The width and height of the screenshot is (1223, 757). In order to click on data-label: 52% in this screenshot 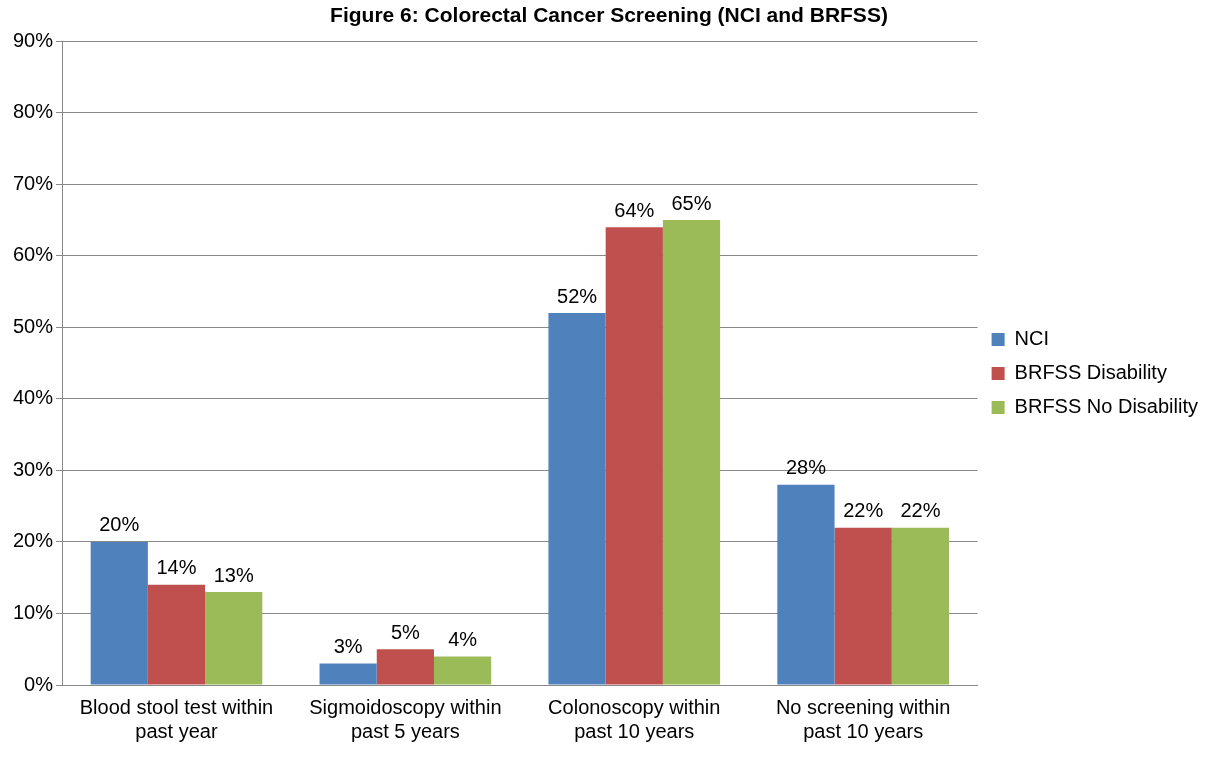, I will do `click(577, 295)`.